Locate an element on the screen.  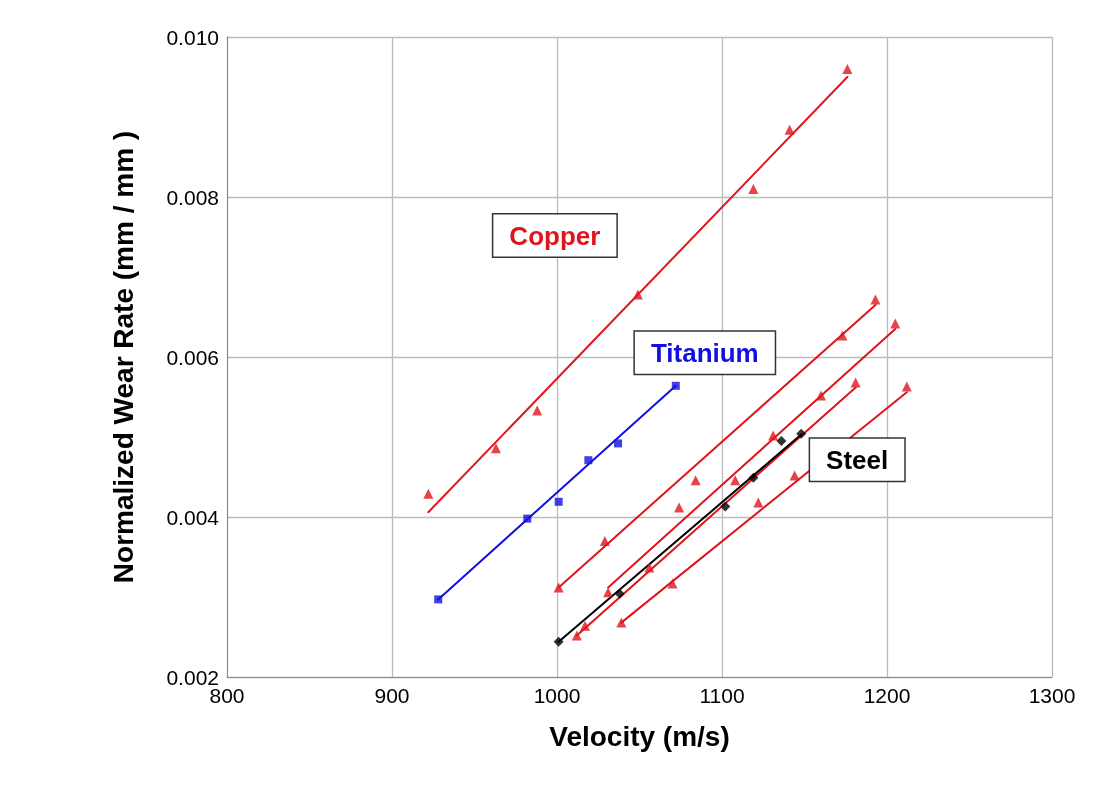
series-label: Titanium is located at coordinates (704, 352).